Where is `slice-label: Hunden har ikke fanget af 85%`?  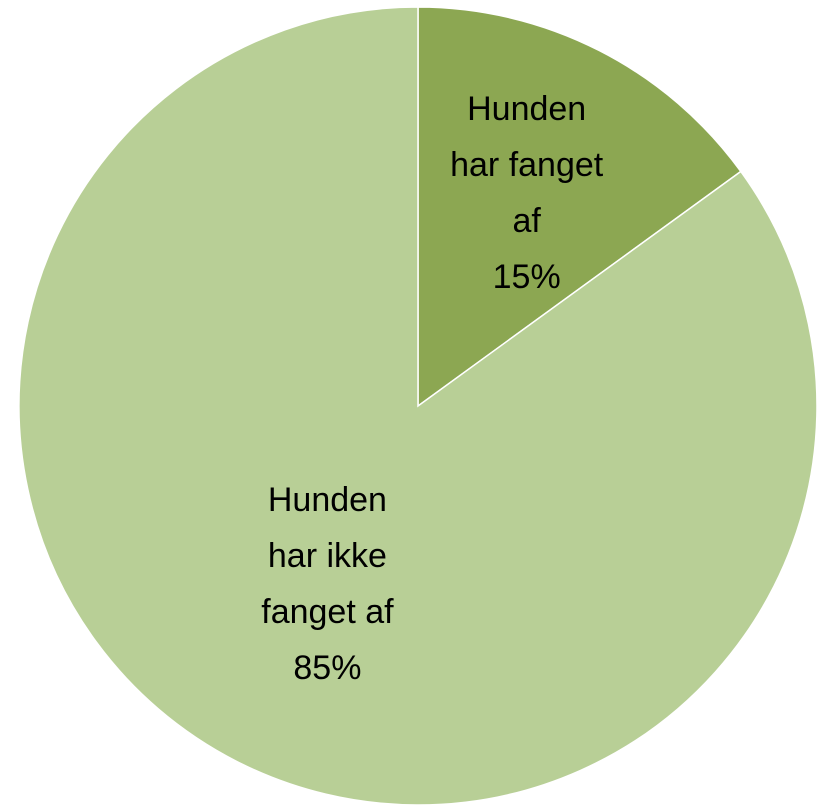 slice-label: Hunden har ikke fanget af 85% is located at coordinates (327, 584).